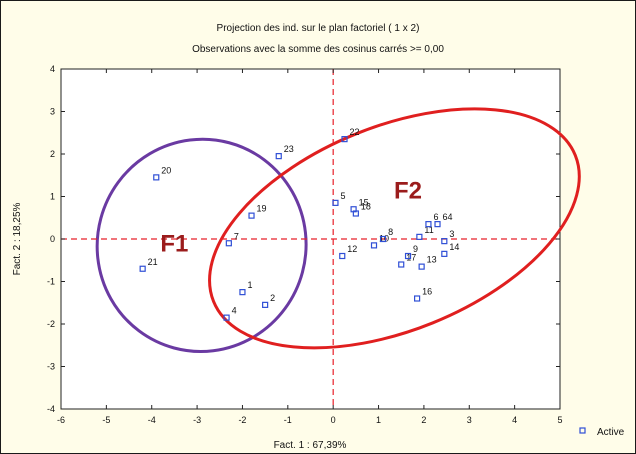  Describe the element at coordinates (423, 420) in the screenshot. I see `x-tick-label: 2` at that location.